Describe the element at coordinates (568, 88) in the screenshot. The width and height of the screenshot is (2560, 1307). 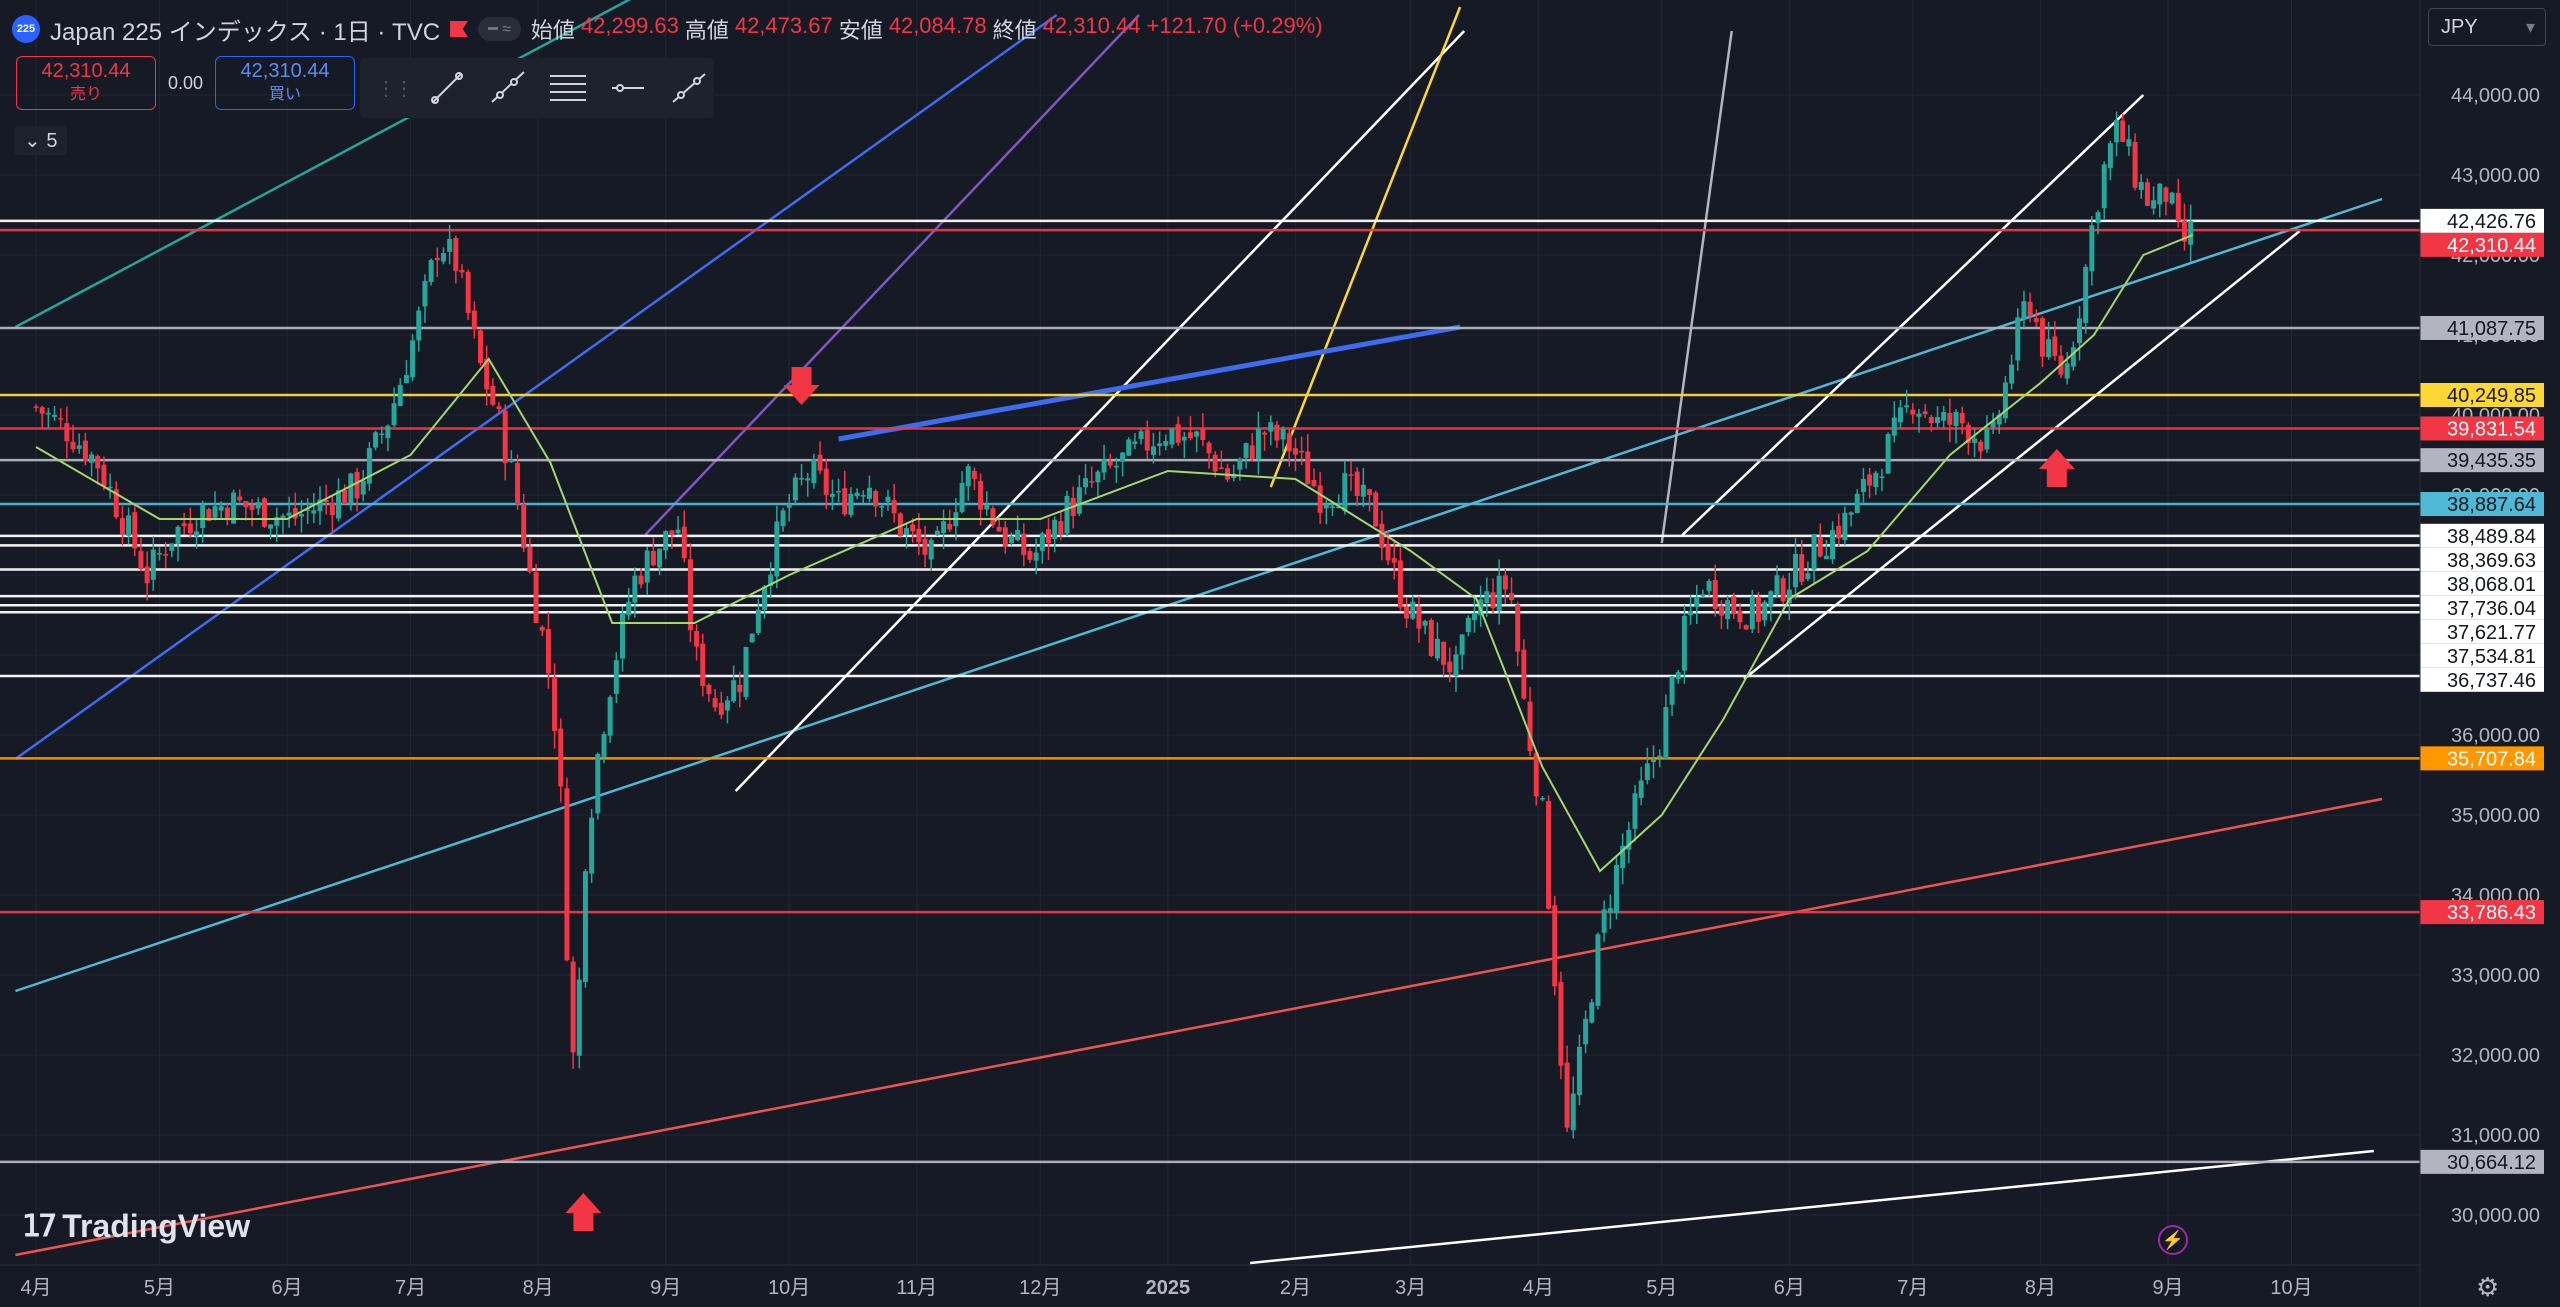
I see `fib-tool-icon` at that location.